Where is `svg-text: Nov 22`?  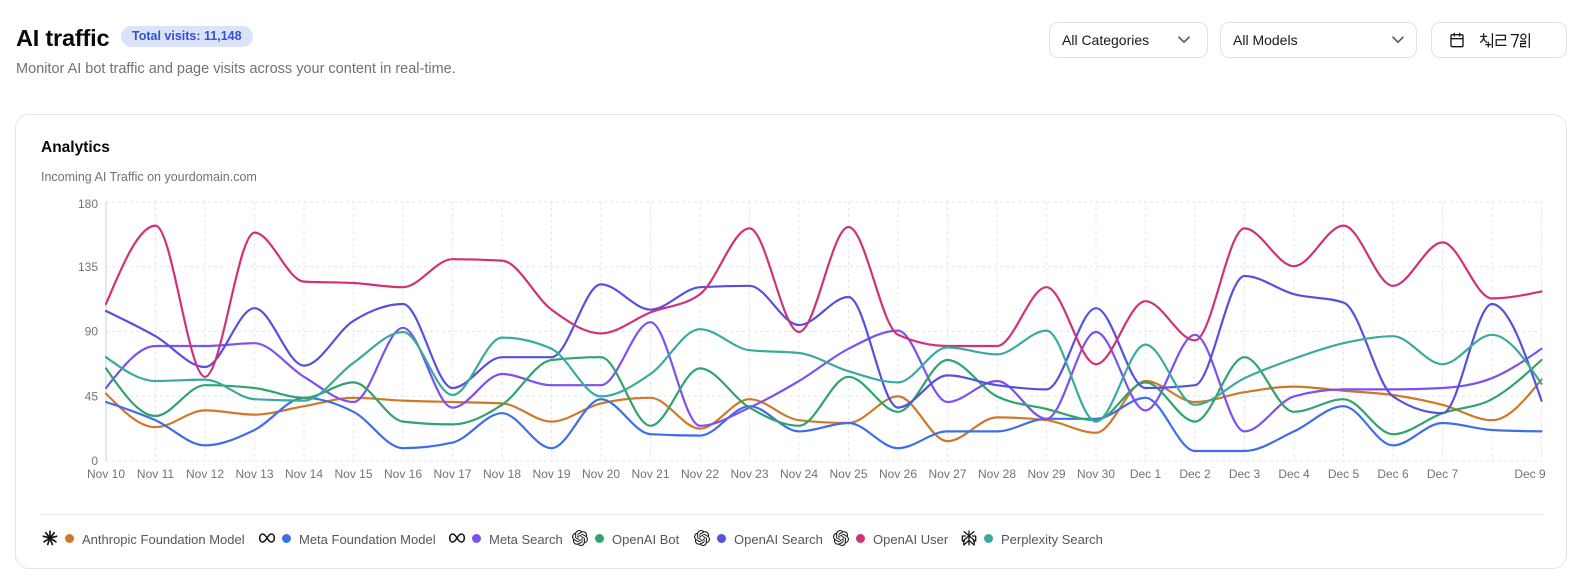 svg-text: Nov 22 is located at coordinates (700, 474).